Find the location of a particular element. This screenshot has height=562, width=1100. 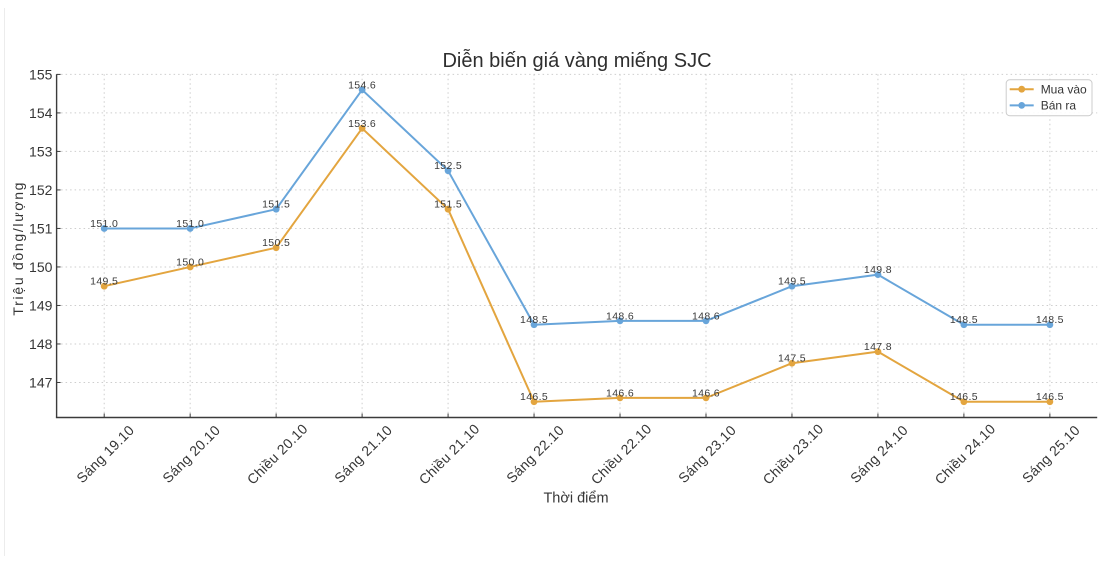

svg-text: 147.8 is located at coordinates (878, 347).